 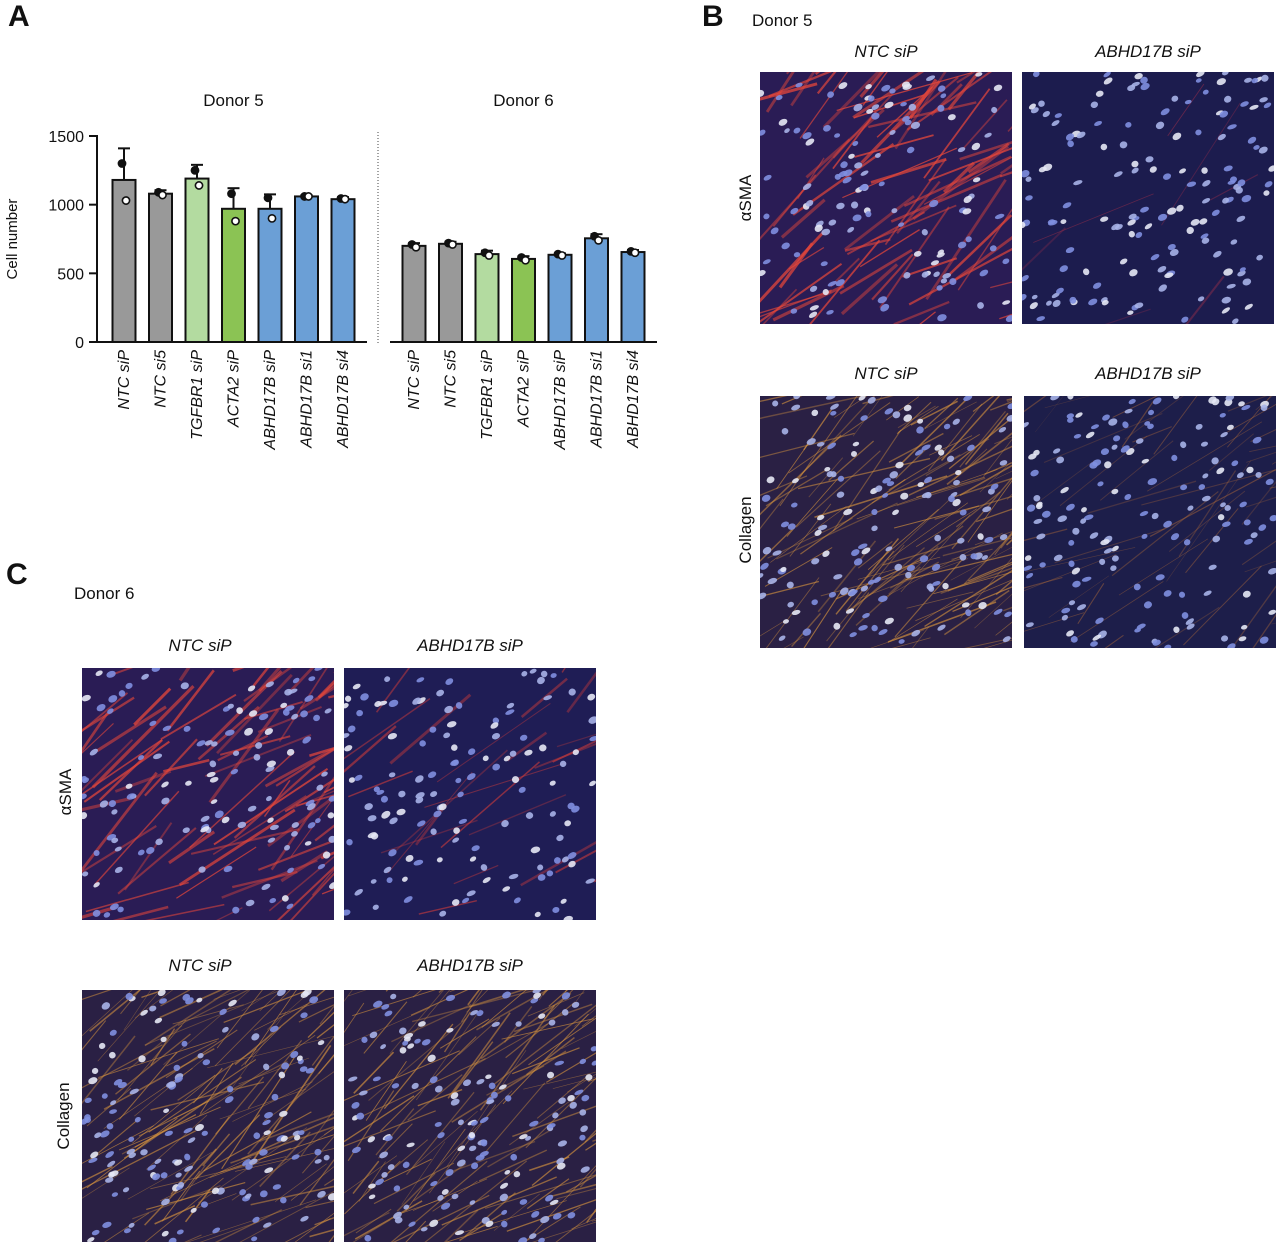 What do you see at coordinates (782, 20) in the screenshot?
I see `donor-label-b: Donor 5` at bounding box center [782, 20].